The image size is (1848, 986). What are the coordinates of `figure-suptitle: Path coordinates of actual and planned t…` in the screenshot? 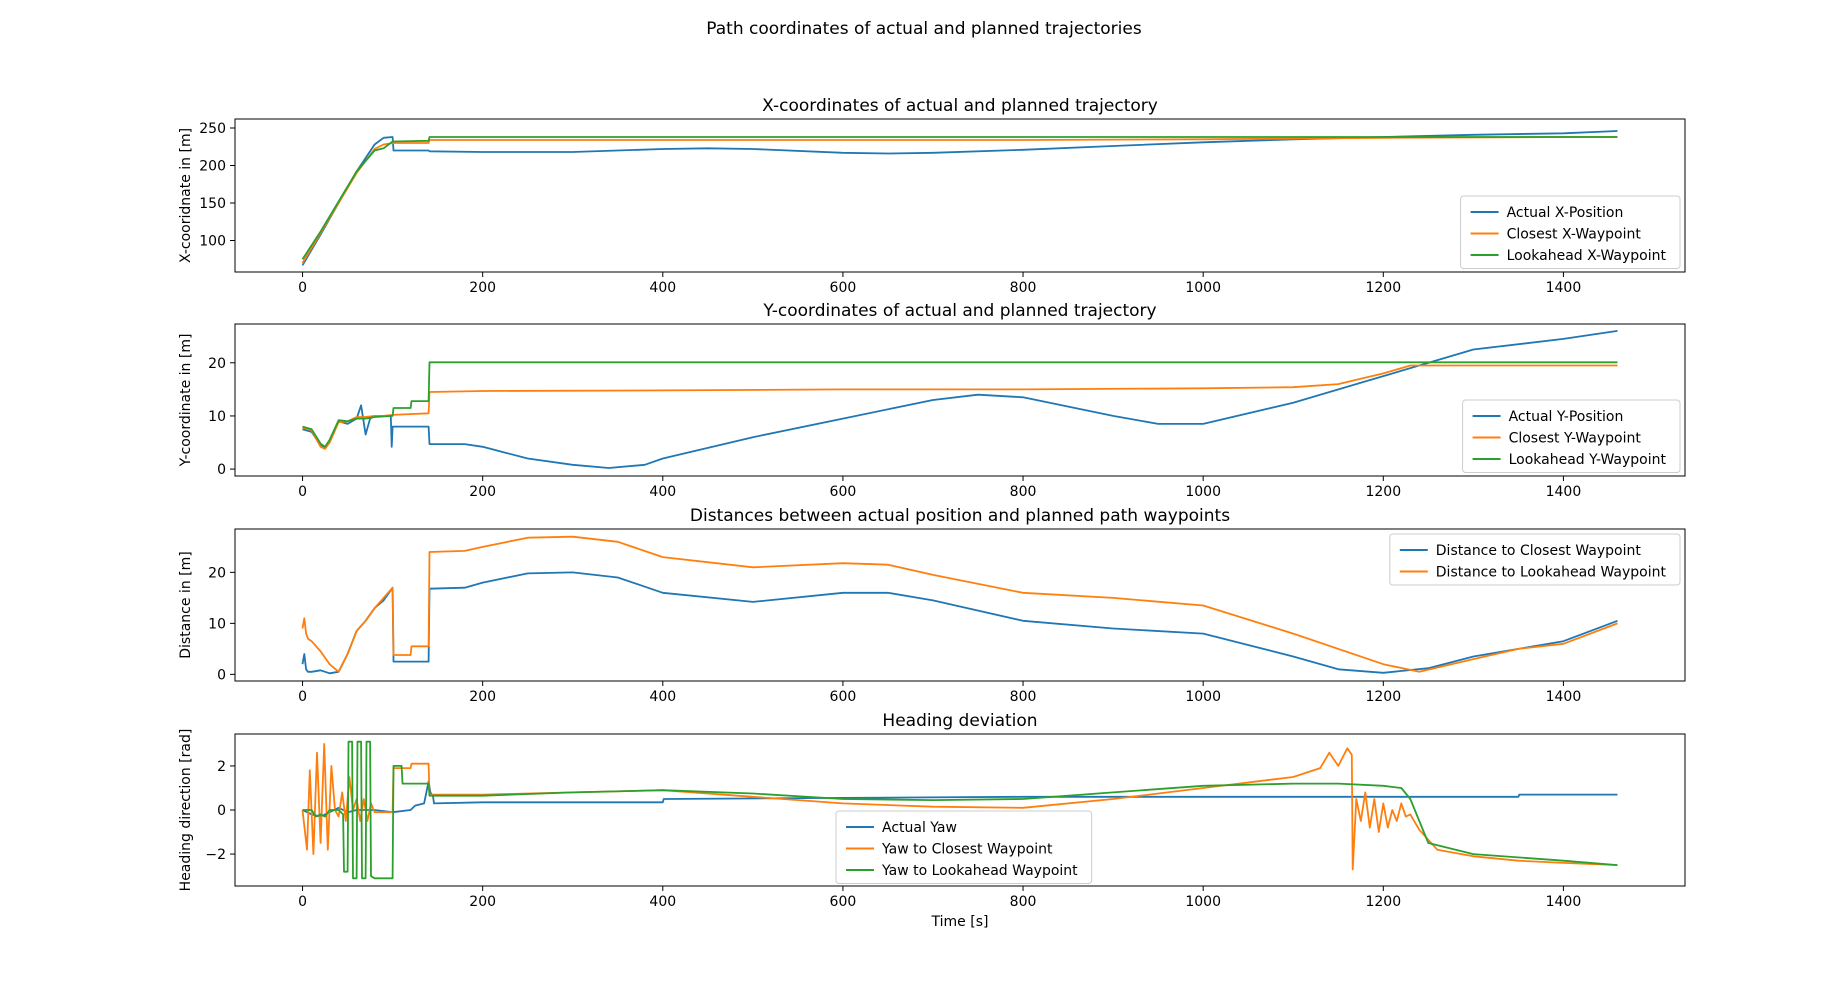 It's located at (924, 29).